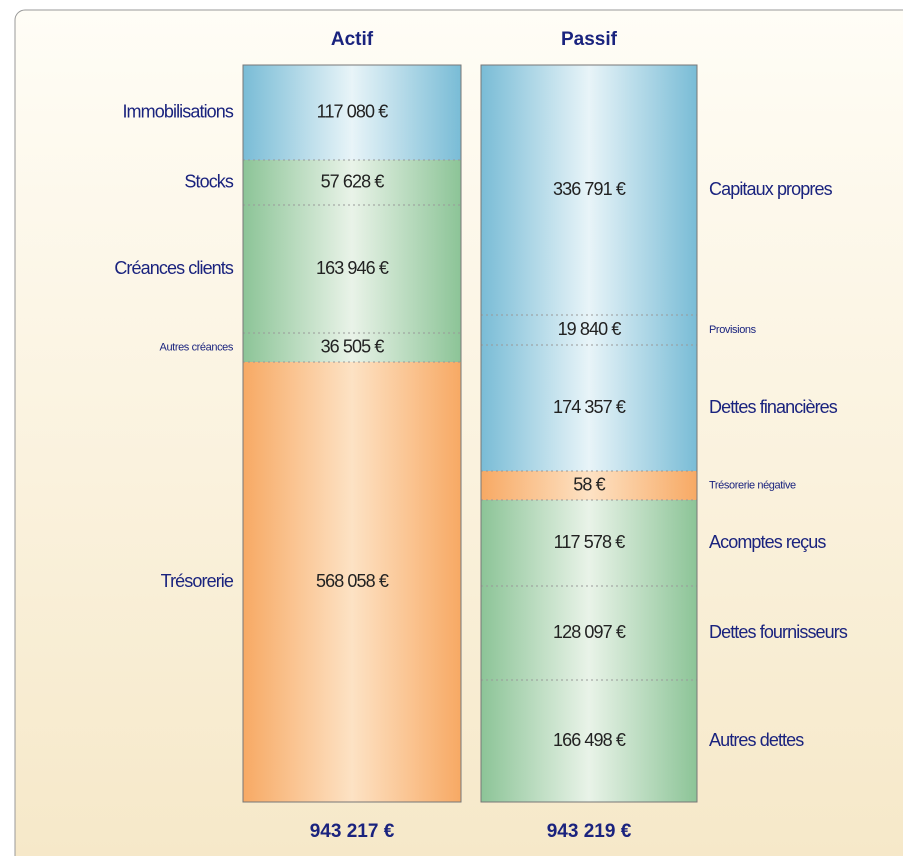 This screenshot has height=856, width=903. I want to click on amount: 57 628 €, so click(353, 181).